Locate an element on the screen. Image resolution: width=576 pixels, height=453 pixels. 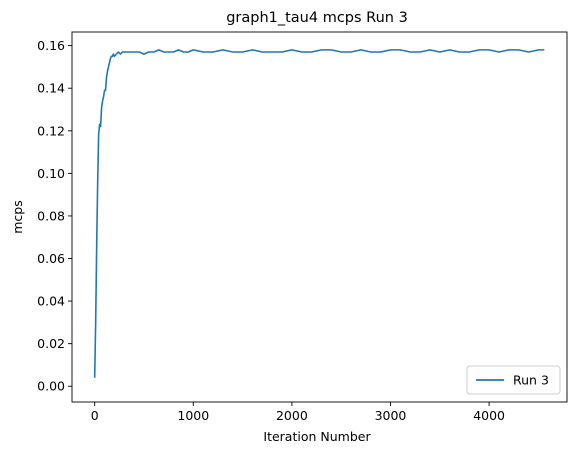
y-tick-label: 0.16 is located at coordinates (51, 45).